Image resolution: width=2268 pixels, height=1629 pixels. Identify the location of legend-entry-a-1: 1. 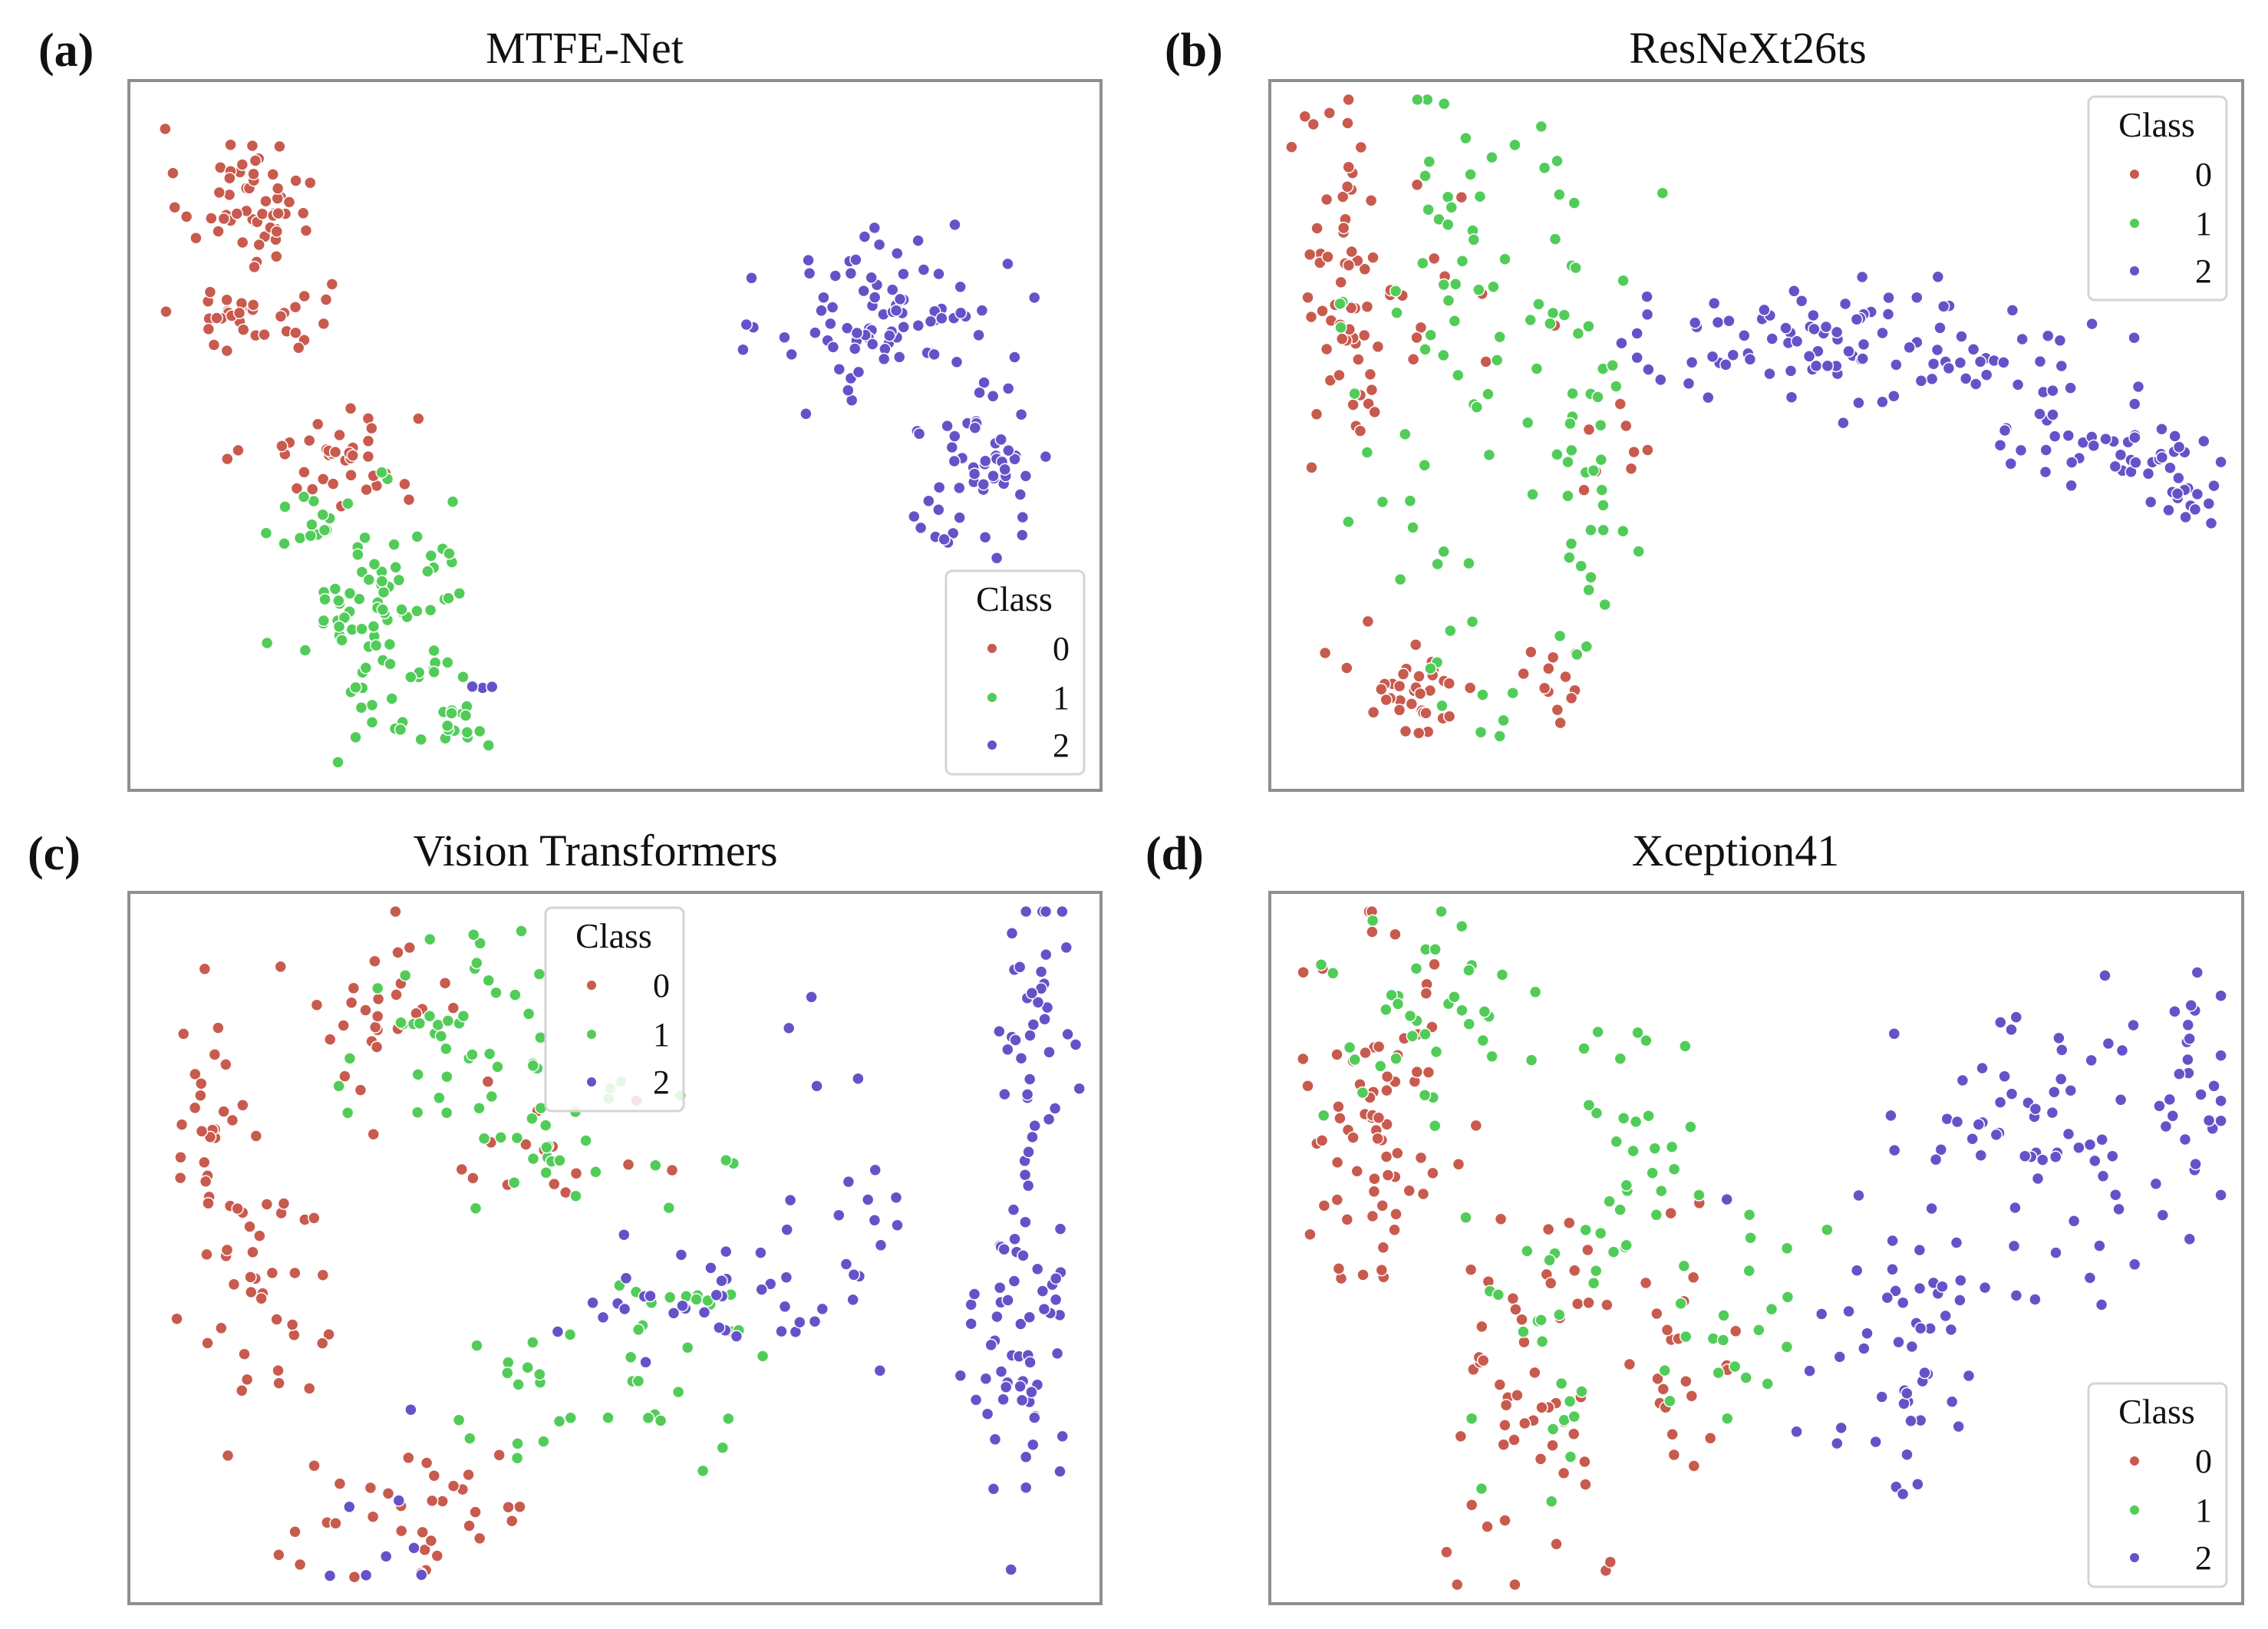
(1061, 698).